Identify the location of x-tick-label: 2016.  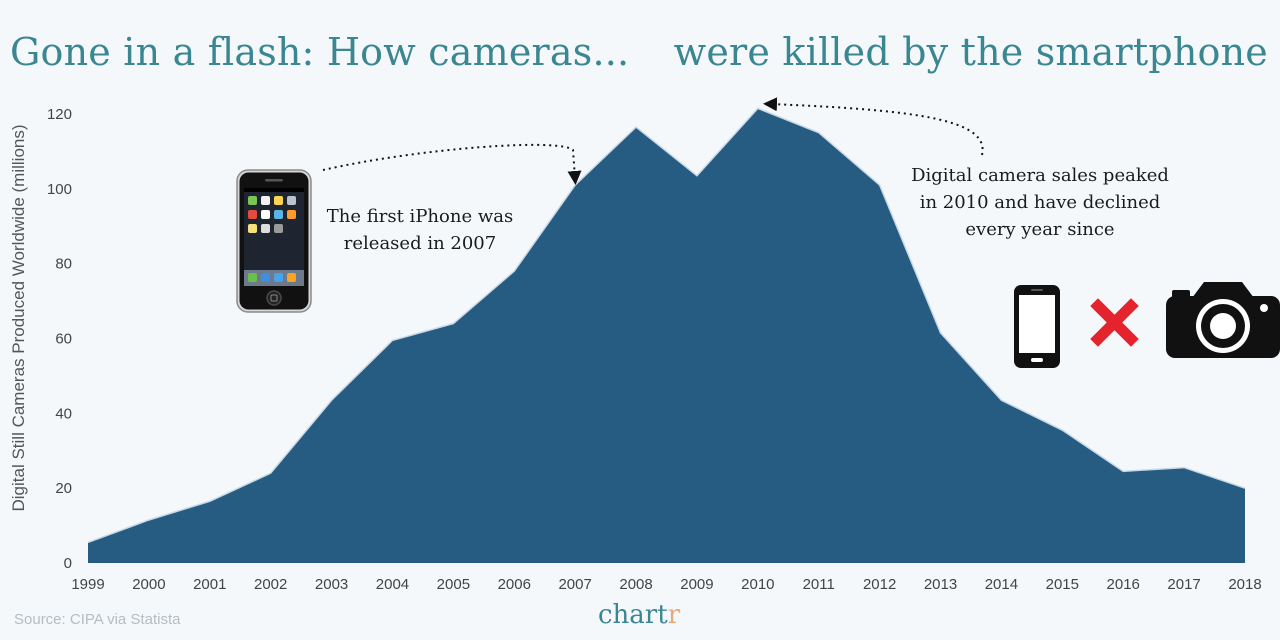
(1123, 584).